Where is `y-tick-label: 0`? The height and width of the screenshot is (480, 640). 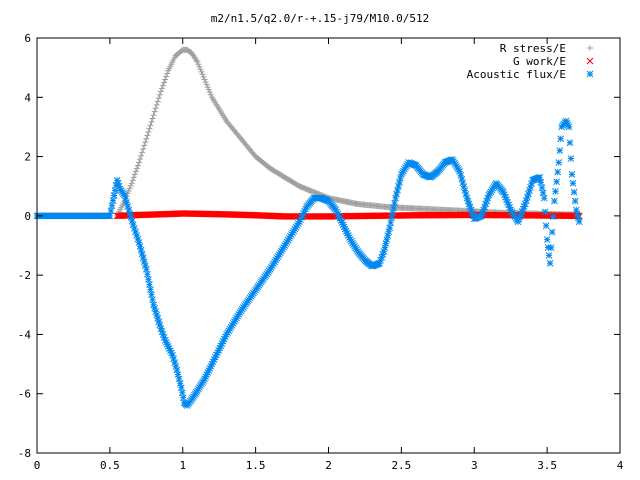 y-tick-label: 0 is located at coordinates (27, 216).